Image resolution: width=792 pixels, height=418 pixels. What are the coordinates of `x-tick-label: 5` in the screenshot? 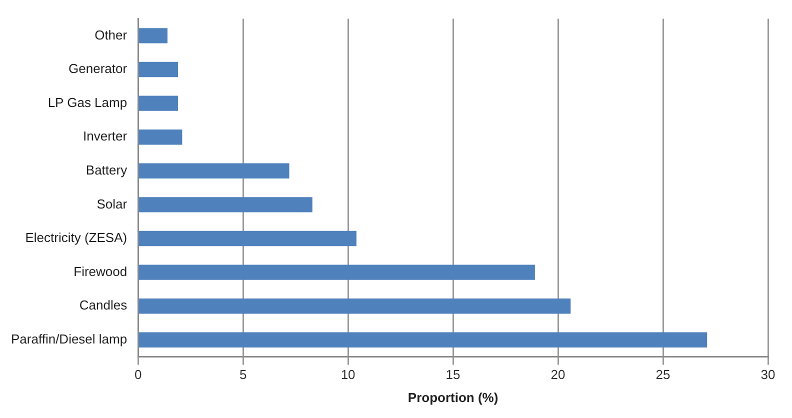 It's located at (243, 374).